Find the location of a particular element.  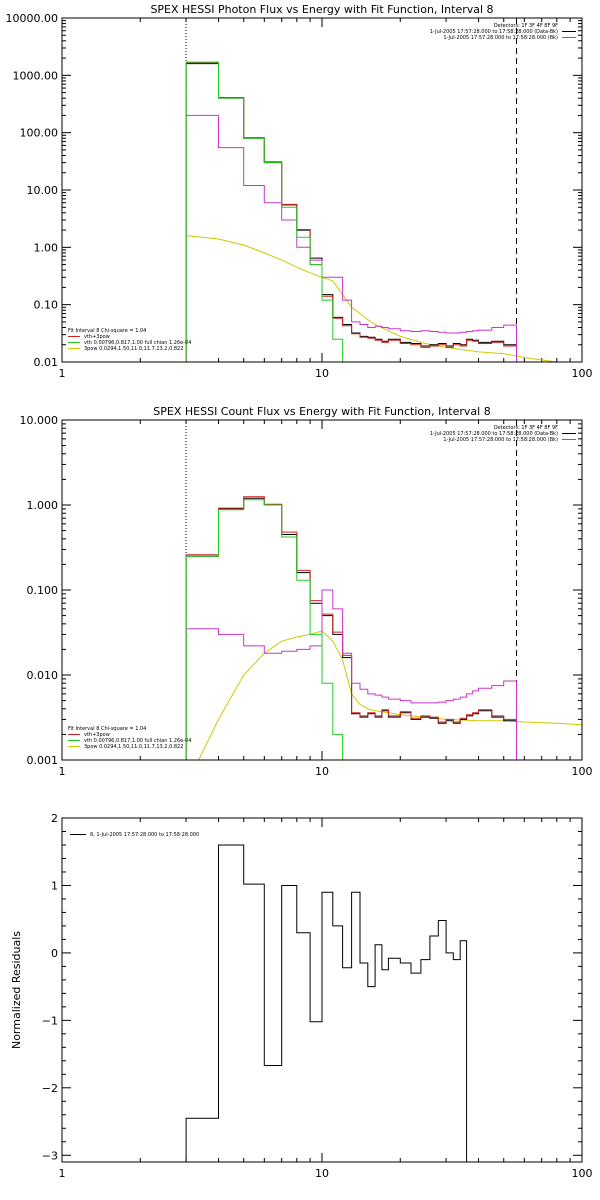

y-tick-label: 100.00 is located at coordinates (39, 133).